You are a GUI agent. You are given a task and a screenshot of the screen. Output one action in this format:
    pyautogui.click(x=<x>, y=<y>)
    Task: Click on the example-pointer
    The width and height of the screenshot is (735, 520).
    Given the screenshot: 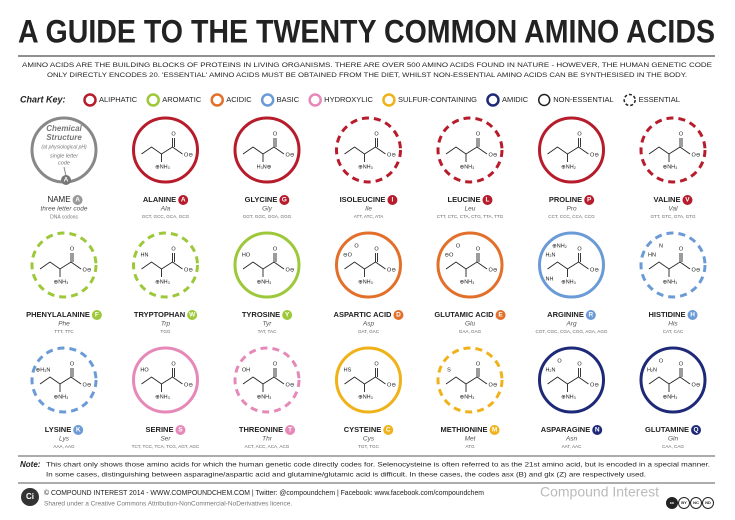 What is the action you would take?
    pyautogui.click(x=65, y=171)
    